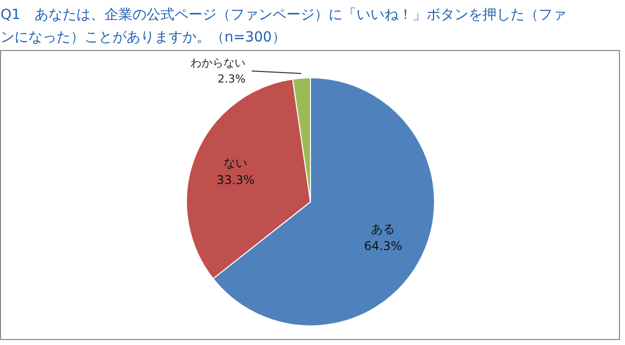 This screenshot has width=625, height=345. I want to click on slice-label: ない, so click(236, 163).